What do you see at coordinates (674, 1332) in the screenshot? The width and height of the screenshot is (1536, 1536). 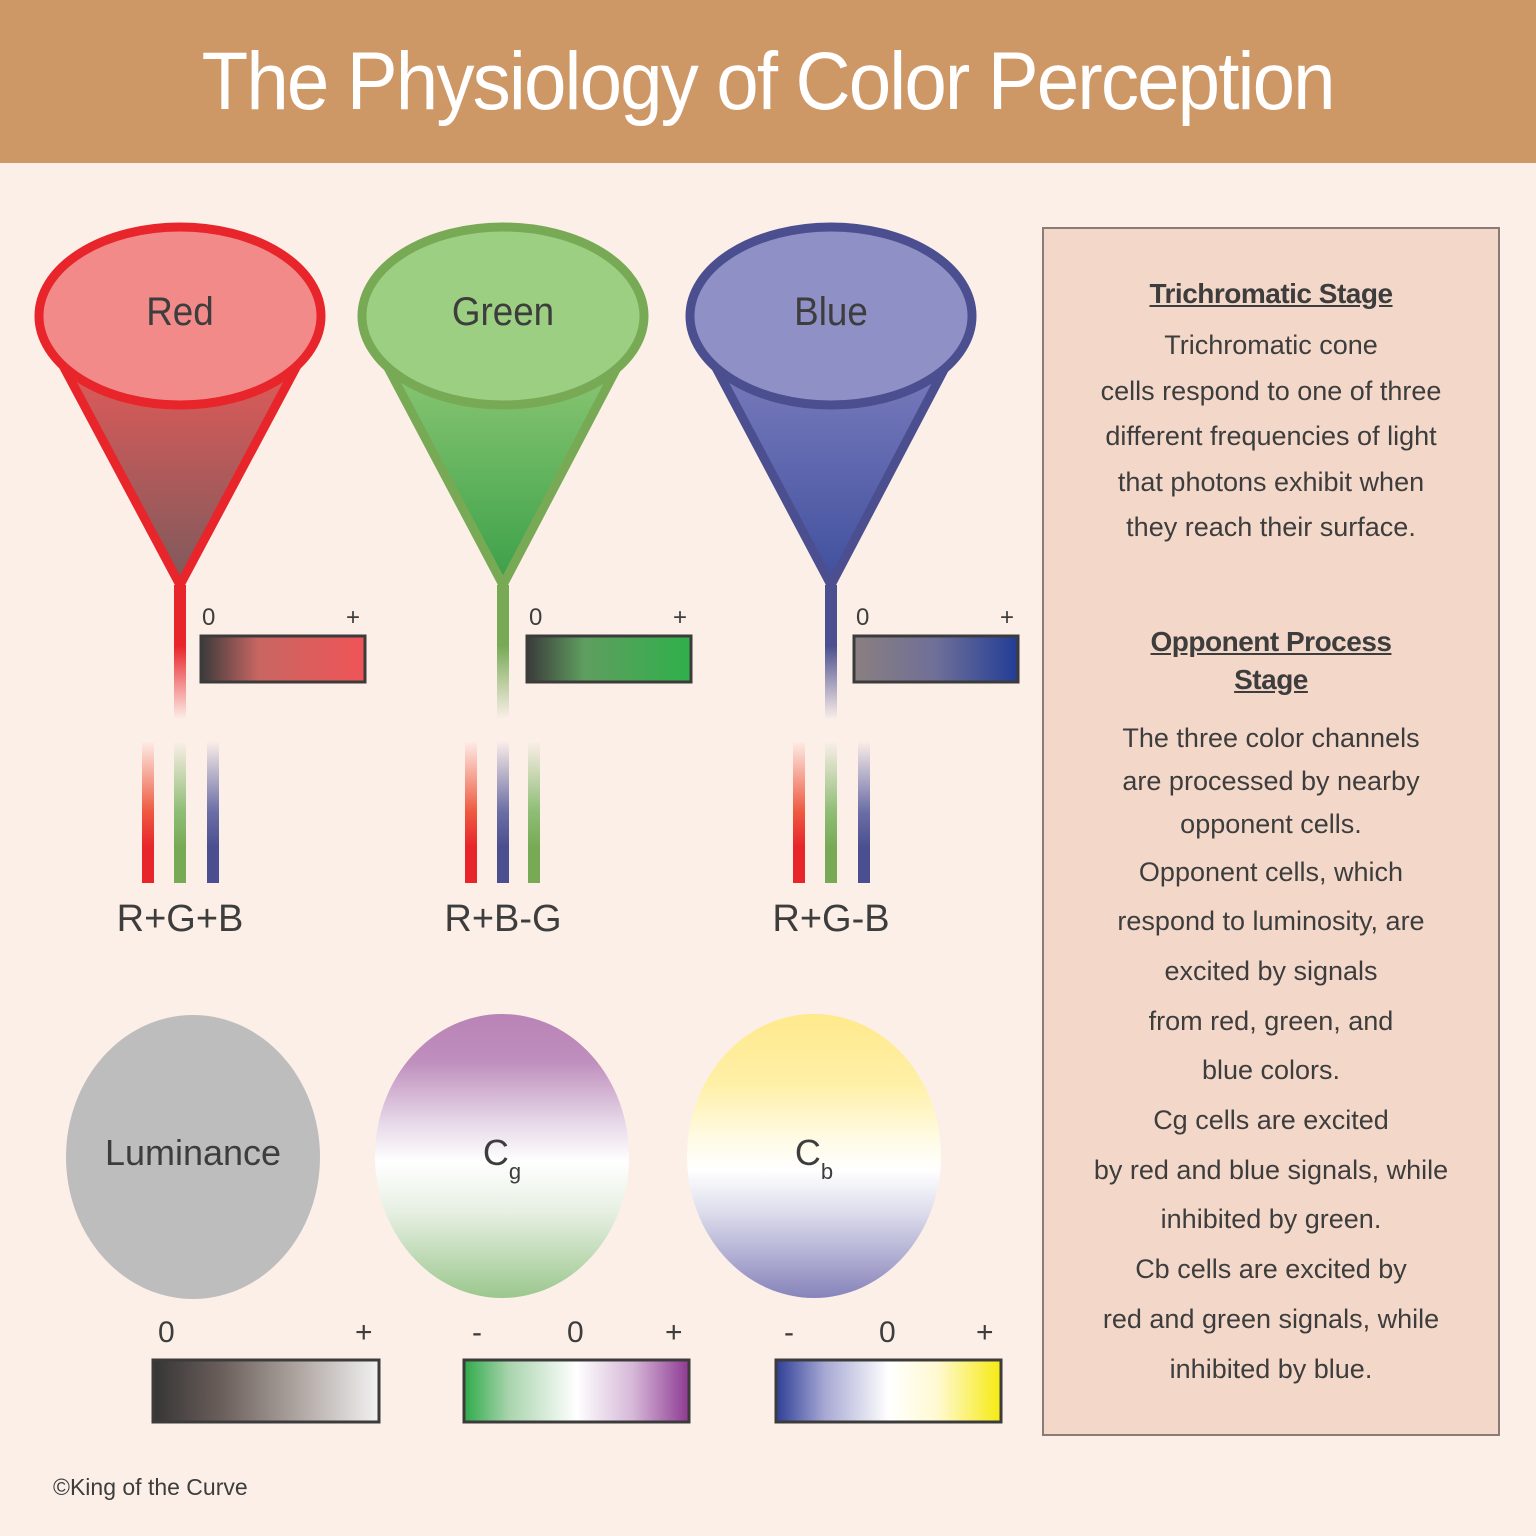 I see `cg-scale-plus: +` at bounding box center [674, 1332].